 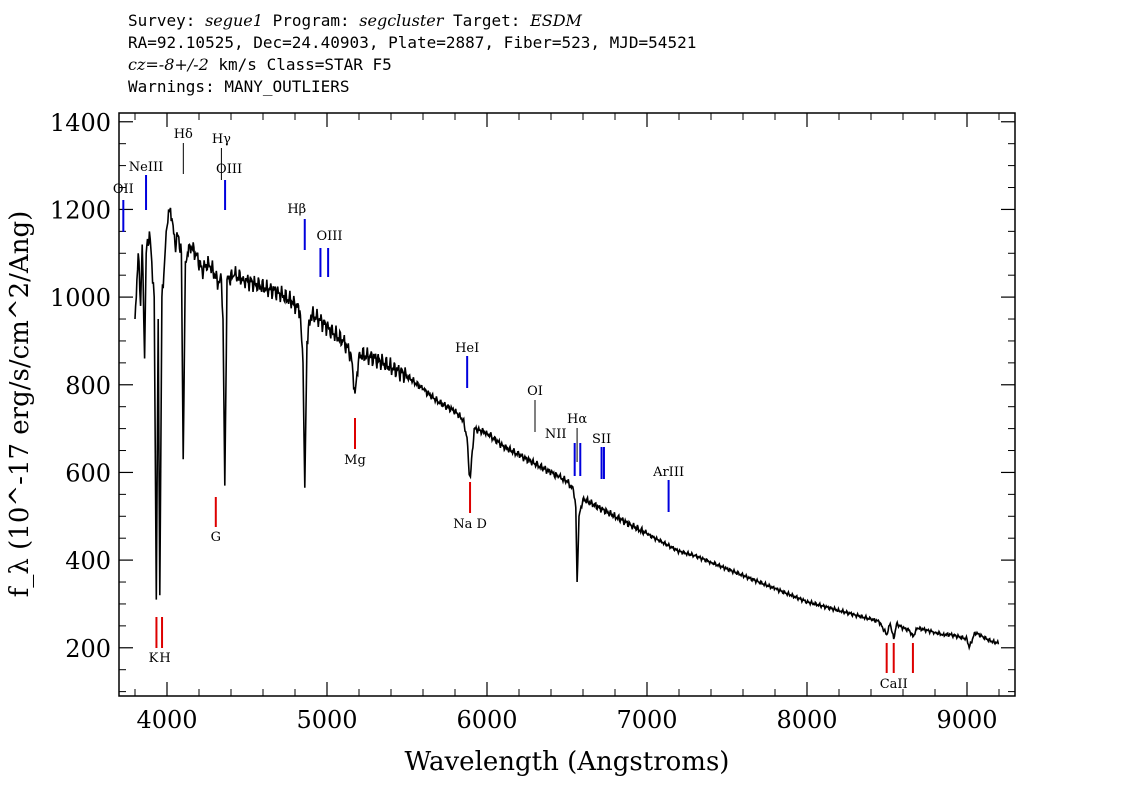 What do you see at coordinates (216, 537) in the screenshot?
I see `absorption-line-label: G` at bounding box center [216, 537].